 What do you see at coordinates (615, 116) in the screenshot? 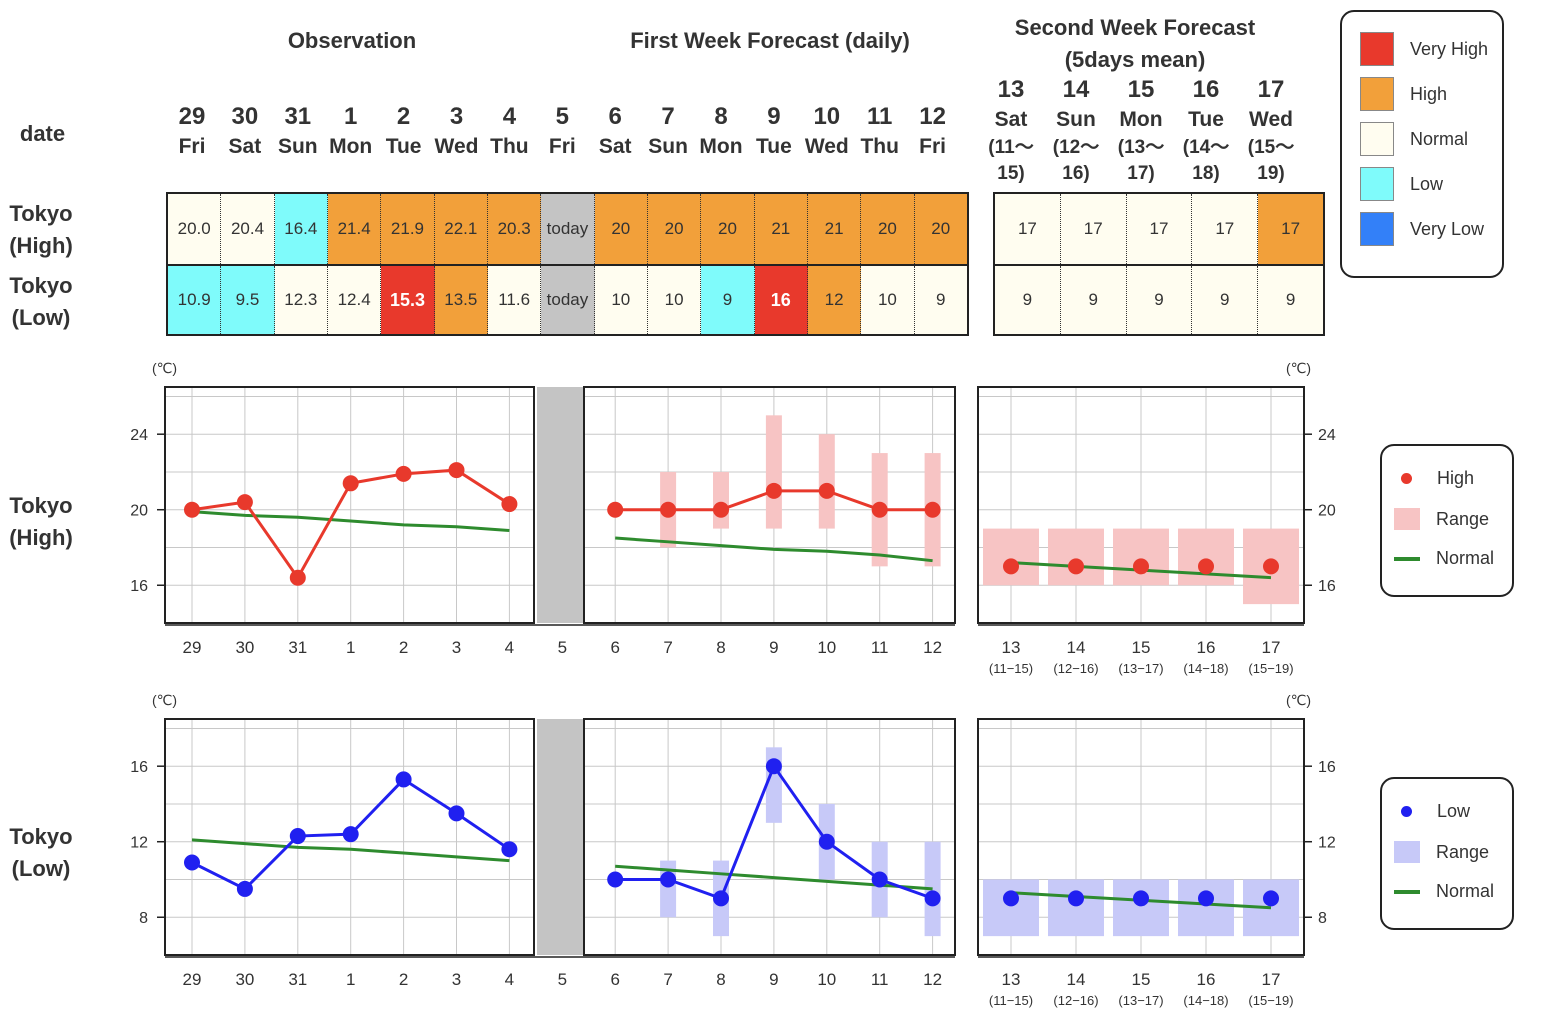
I see `date-number: 6` at bounding box center [615, 116].